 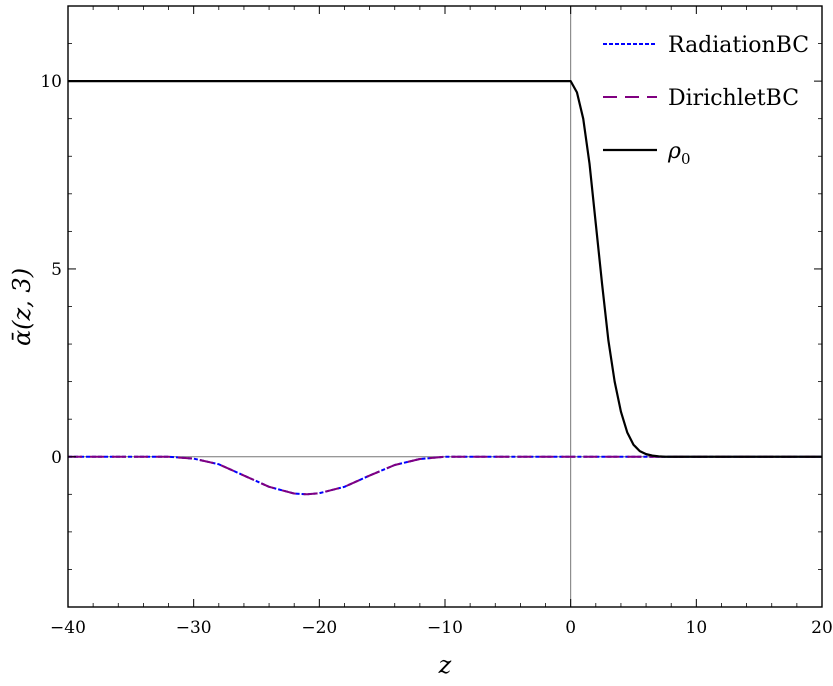 What do you see at coordinates (697, 628) in the screenshot?
I see `x-tick-label: 10` at bounding box center [697, 628].